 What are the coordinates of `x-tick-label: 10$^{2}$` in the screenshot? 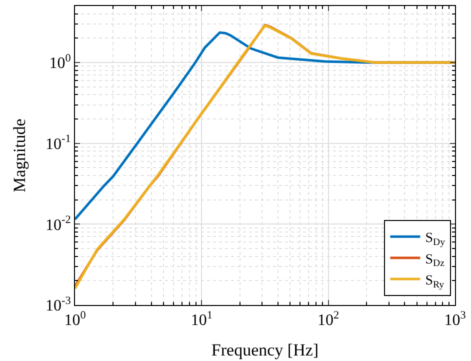 It's located at (329, 319).